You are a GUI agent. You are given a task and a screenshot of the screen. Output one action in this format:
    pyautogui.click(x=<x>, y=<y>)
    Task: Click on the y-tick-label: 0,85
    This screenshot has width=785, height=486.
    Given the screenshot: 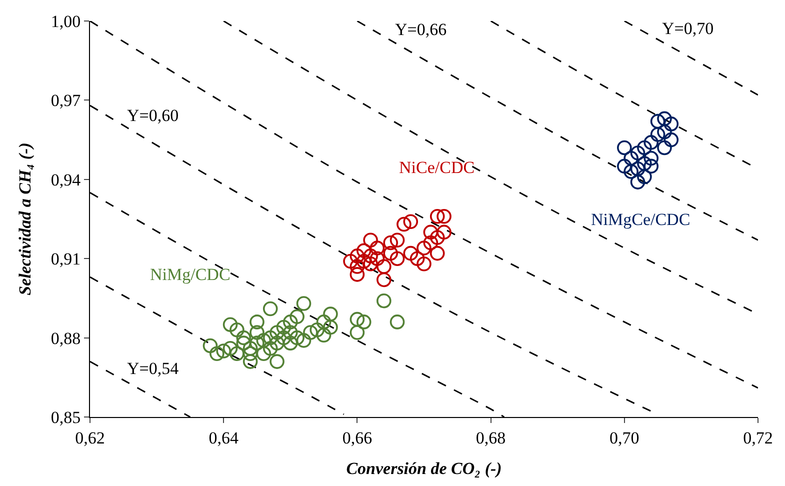 What is the action you would take?
    pyautogui.click(x=65, y=417)
    